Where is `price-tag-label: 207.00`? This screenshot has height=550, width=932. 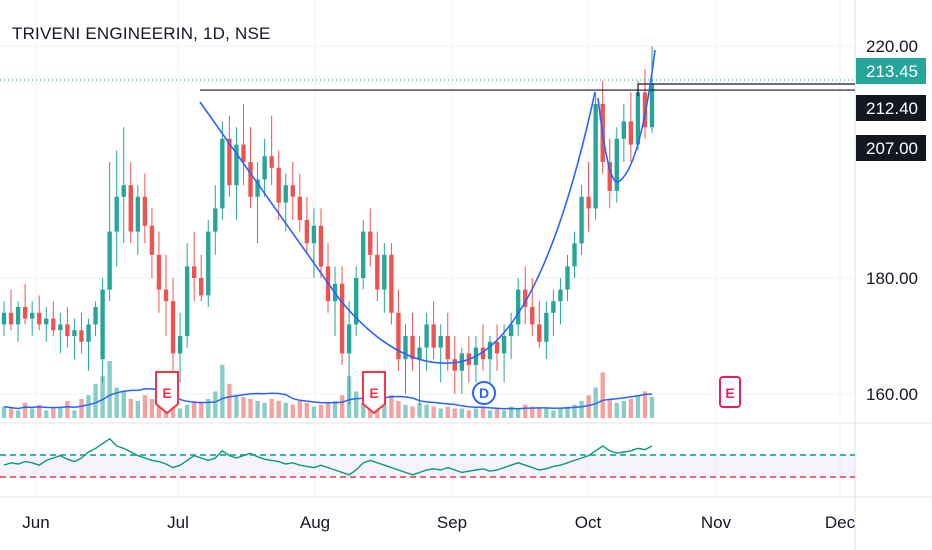 price-tag-label: 207.00 is located at coordinates (892, 148).